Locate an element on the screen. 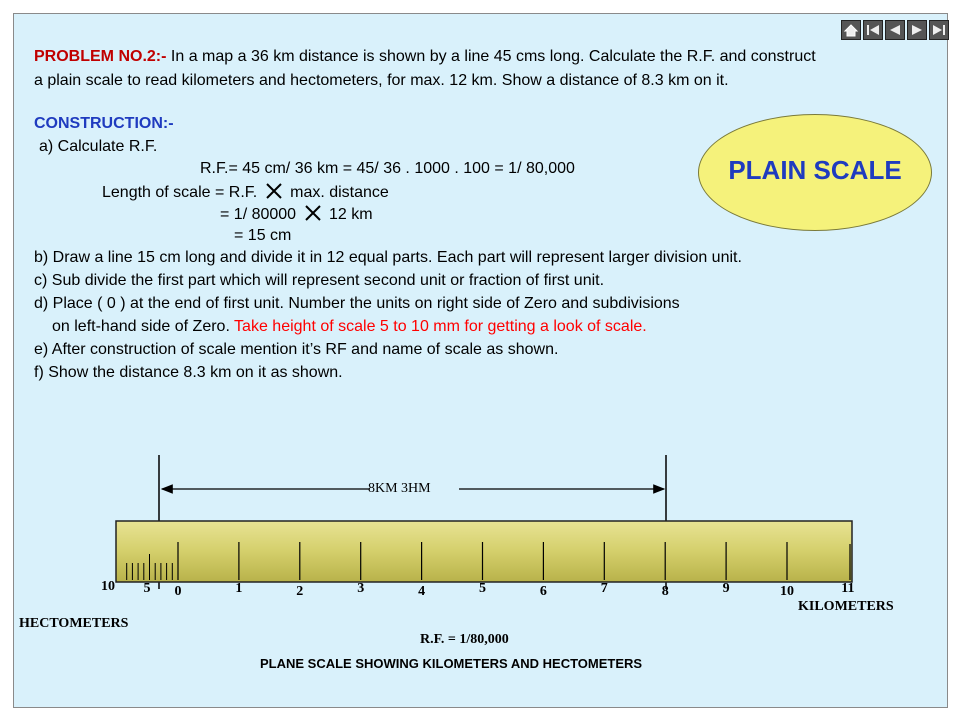 The height and width of the screenshot is (720, 960). previous-slide-icon is located at coordinates (895, 30).